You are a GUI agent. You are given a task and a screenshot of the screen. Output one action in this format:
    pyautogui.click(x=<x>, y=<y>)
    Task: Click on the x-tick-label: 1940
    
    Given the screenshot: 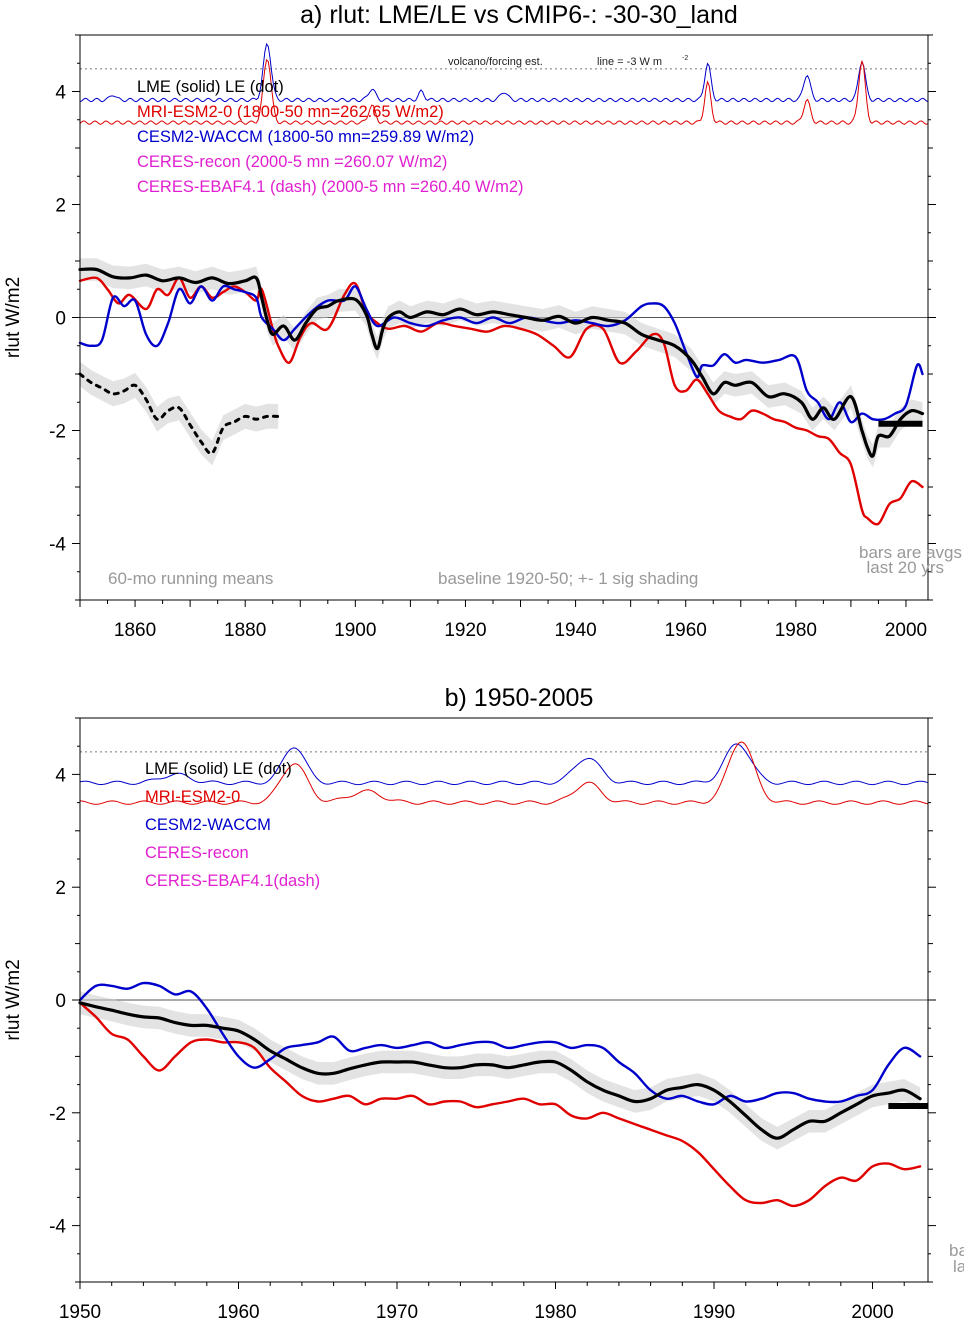 What is the action you would take?
    pyautogui.click(x=575, y=630)
    